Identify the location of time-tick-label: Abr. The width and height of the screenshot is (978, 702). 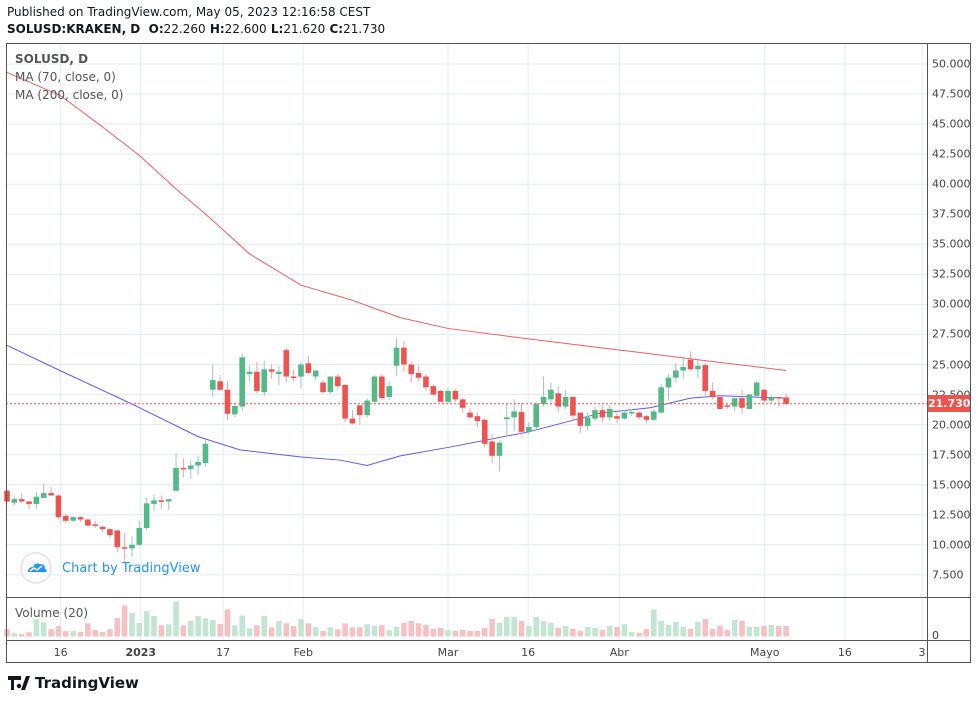
(619, 652).